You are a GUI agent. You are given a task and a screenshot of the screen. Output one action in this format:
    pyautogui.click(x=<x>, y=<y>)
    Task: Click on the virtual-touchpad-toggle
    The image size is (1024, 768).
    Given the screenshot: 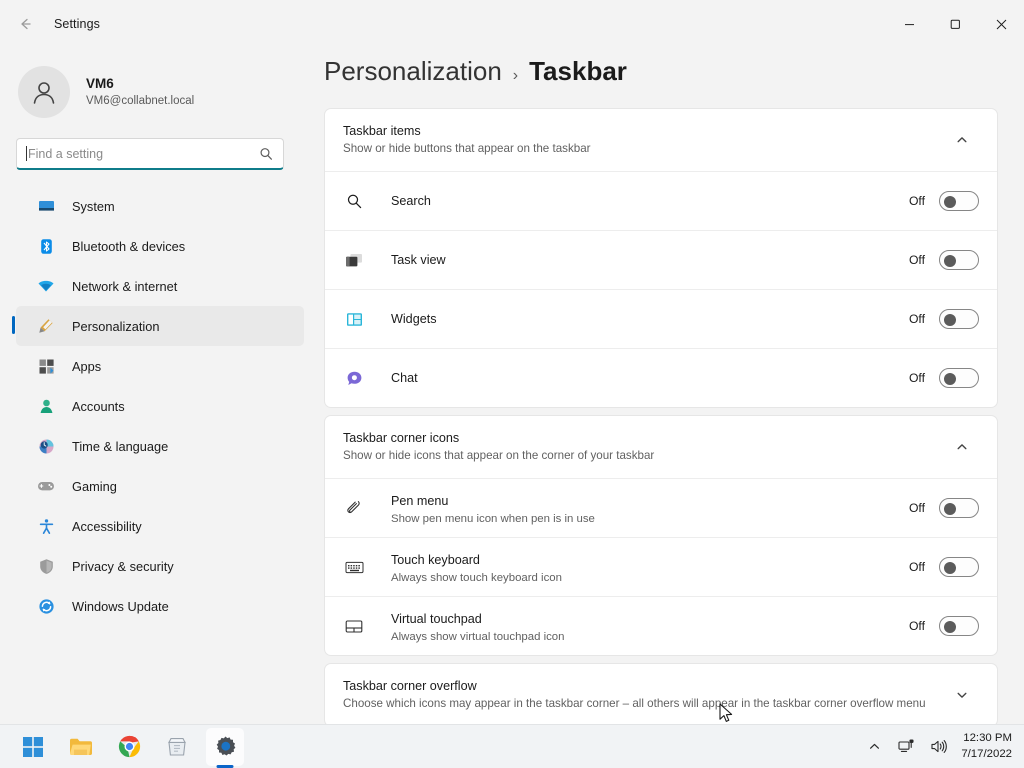 What is the action you would take?
    pyautogui.click(x=959, y=626)
    